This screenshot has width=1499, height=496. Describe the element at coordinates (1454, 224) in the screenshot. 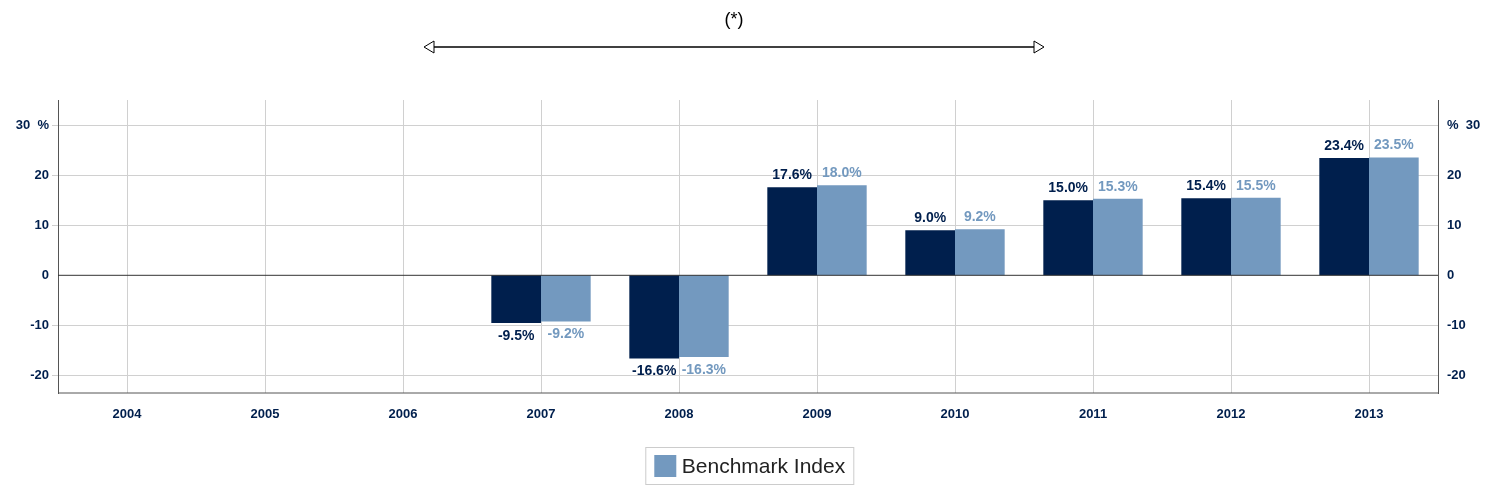

I see `y2-tick-label: 10` at that location.